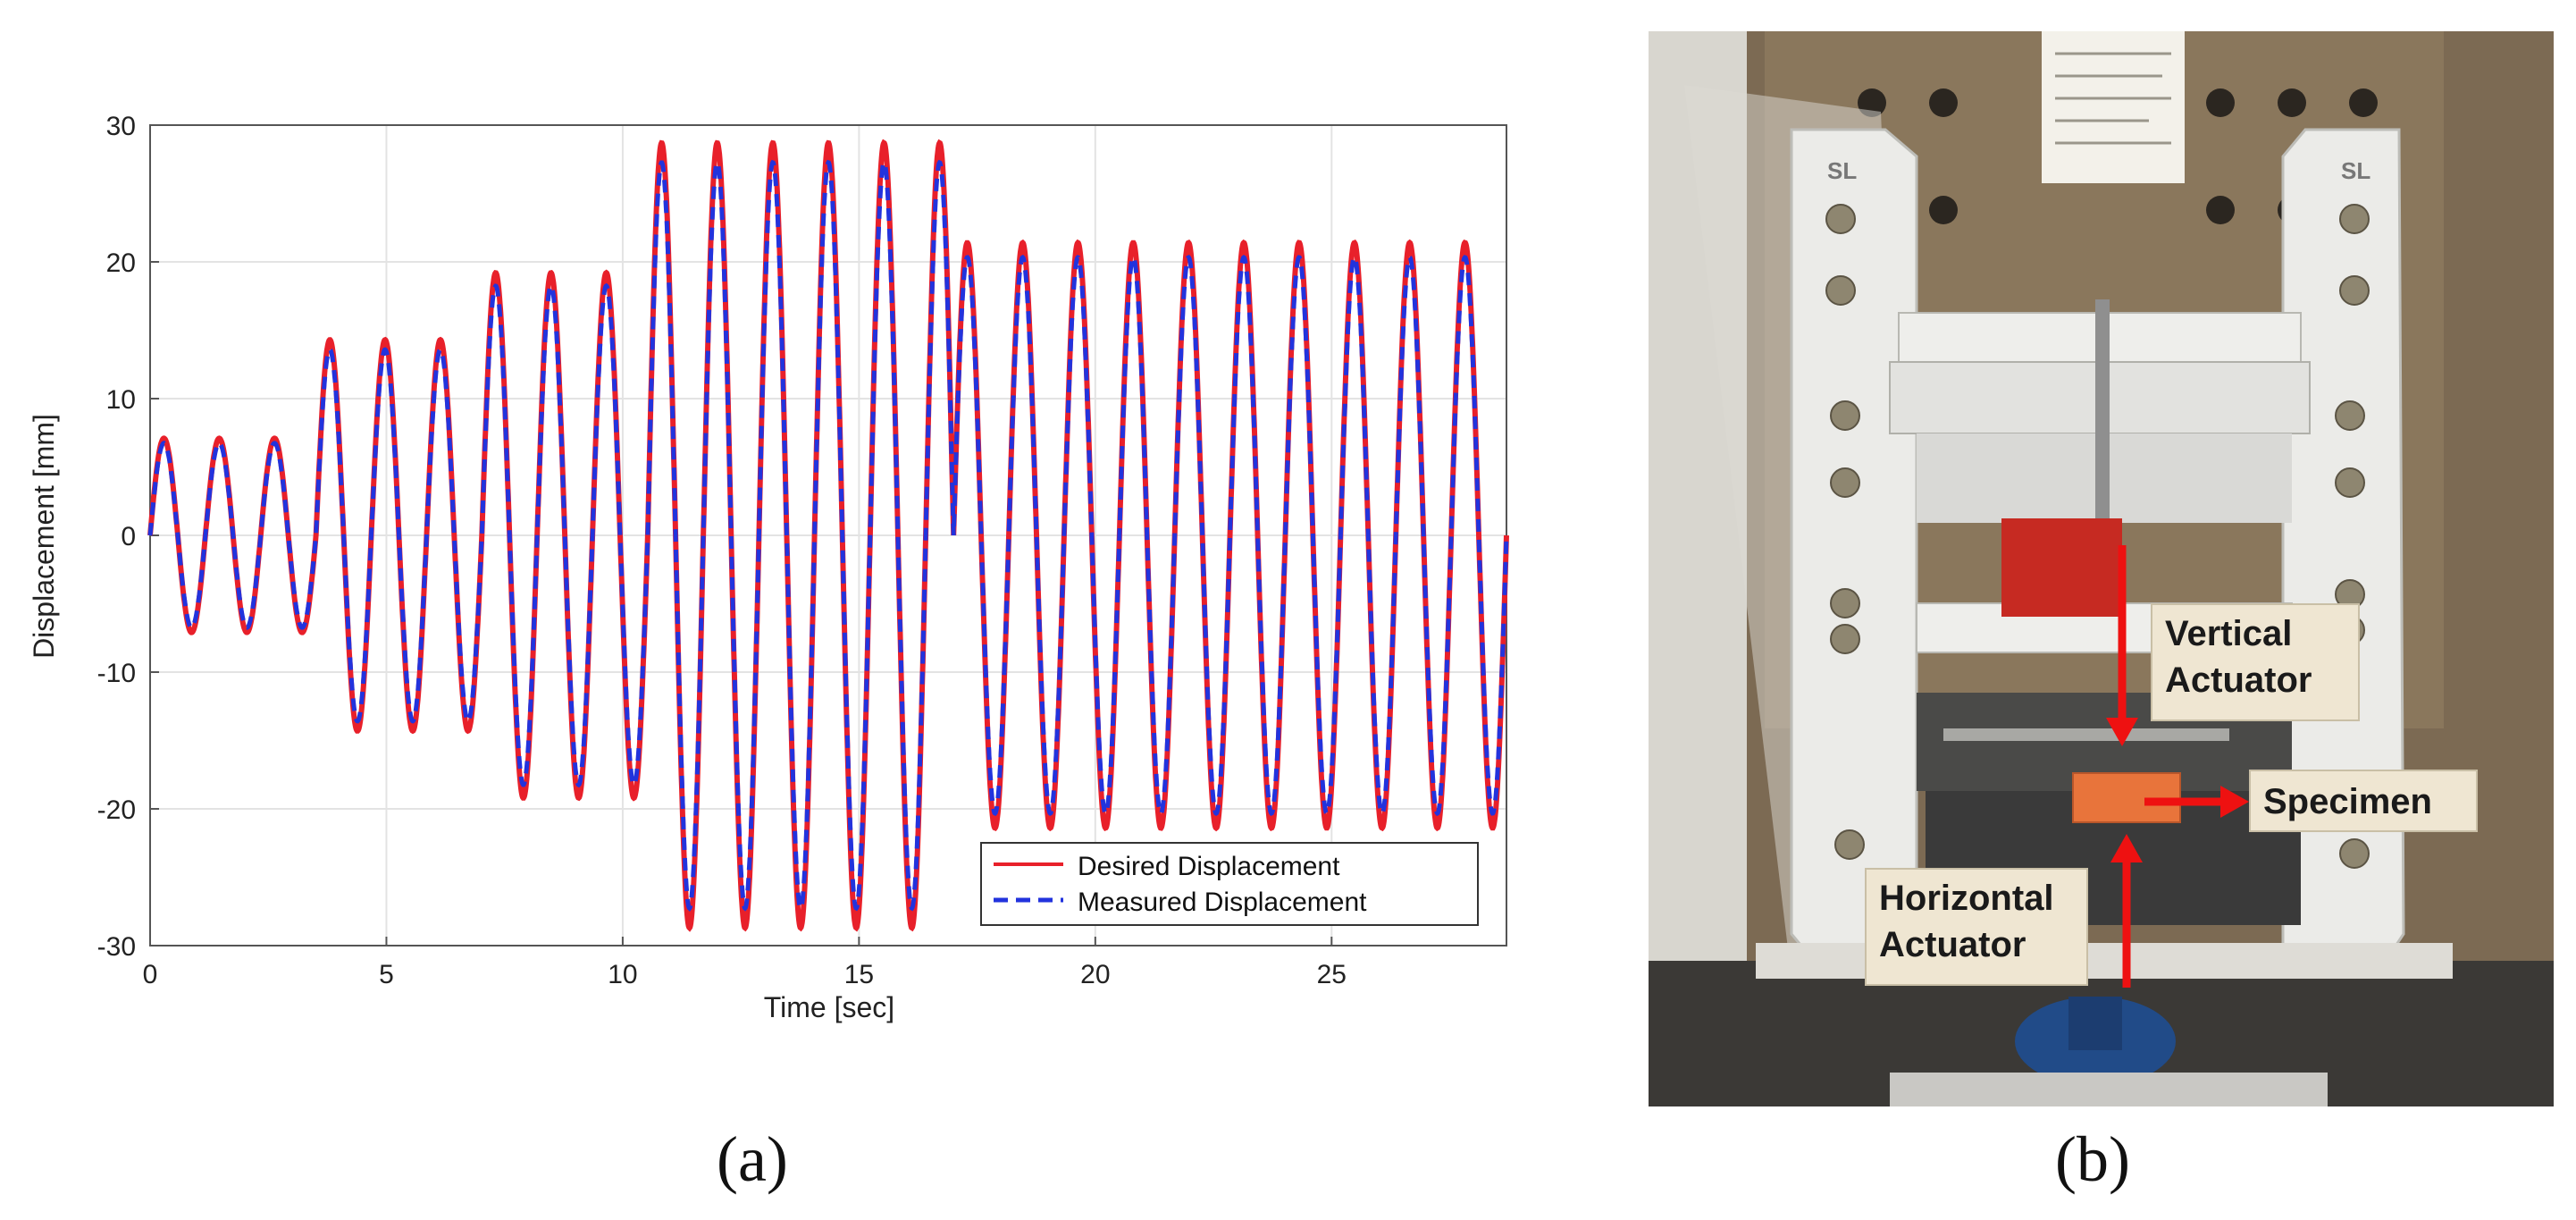  What do you see at coordinates (2343, 545) in the screenshot?
I see `frame-right-column` at bounding box center [2343, 545].